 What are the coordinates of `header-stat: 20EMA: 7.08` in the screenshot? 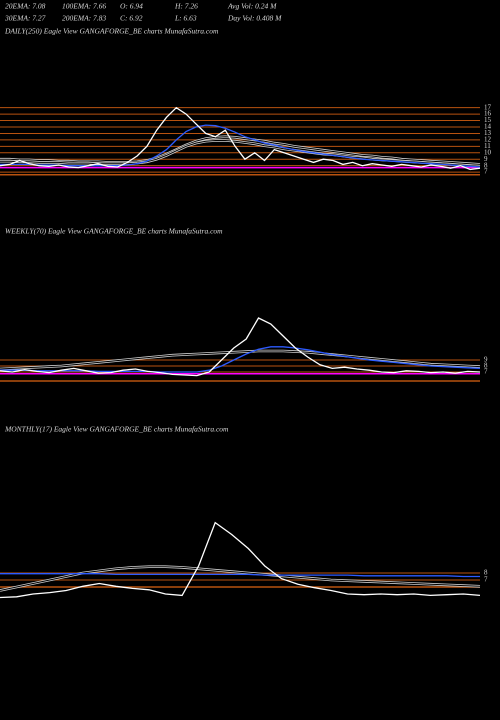 It's located at (25, 6).